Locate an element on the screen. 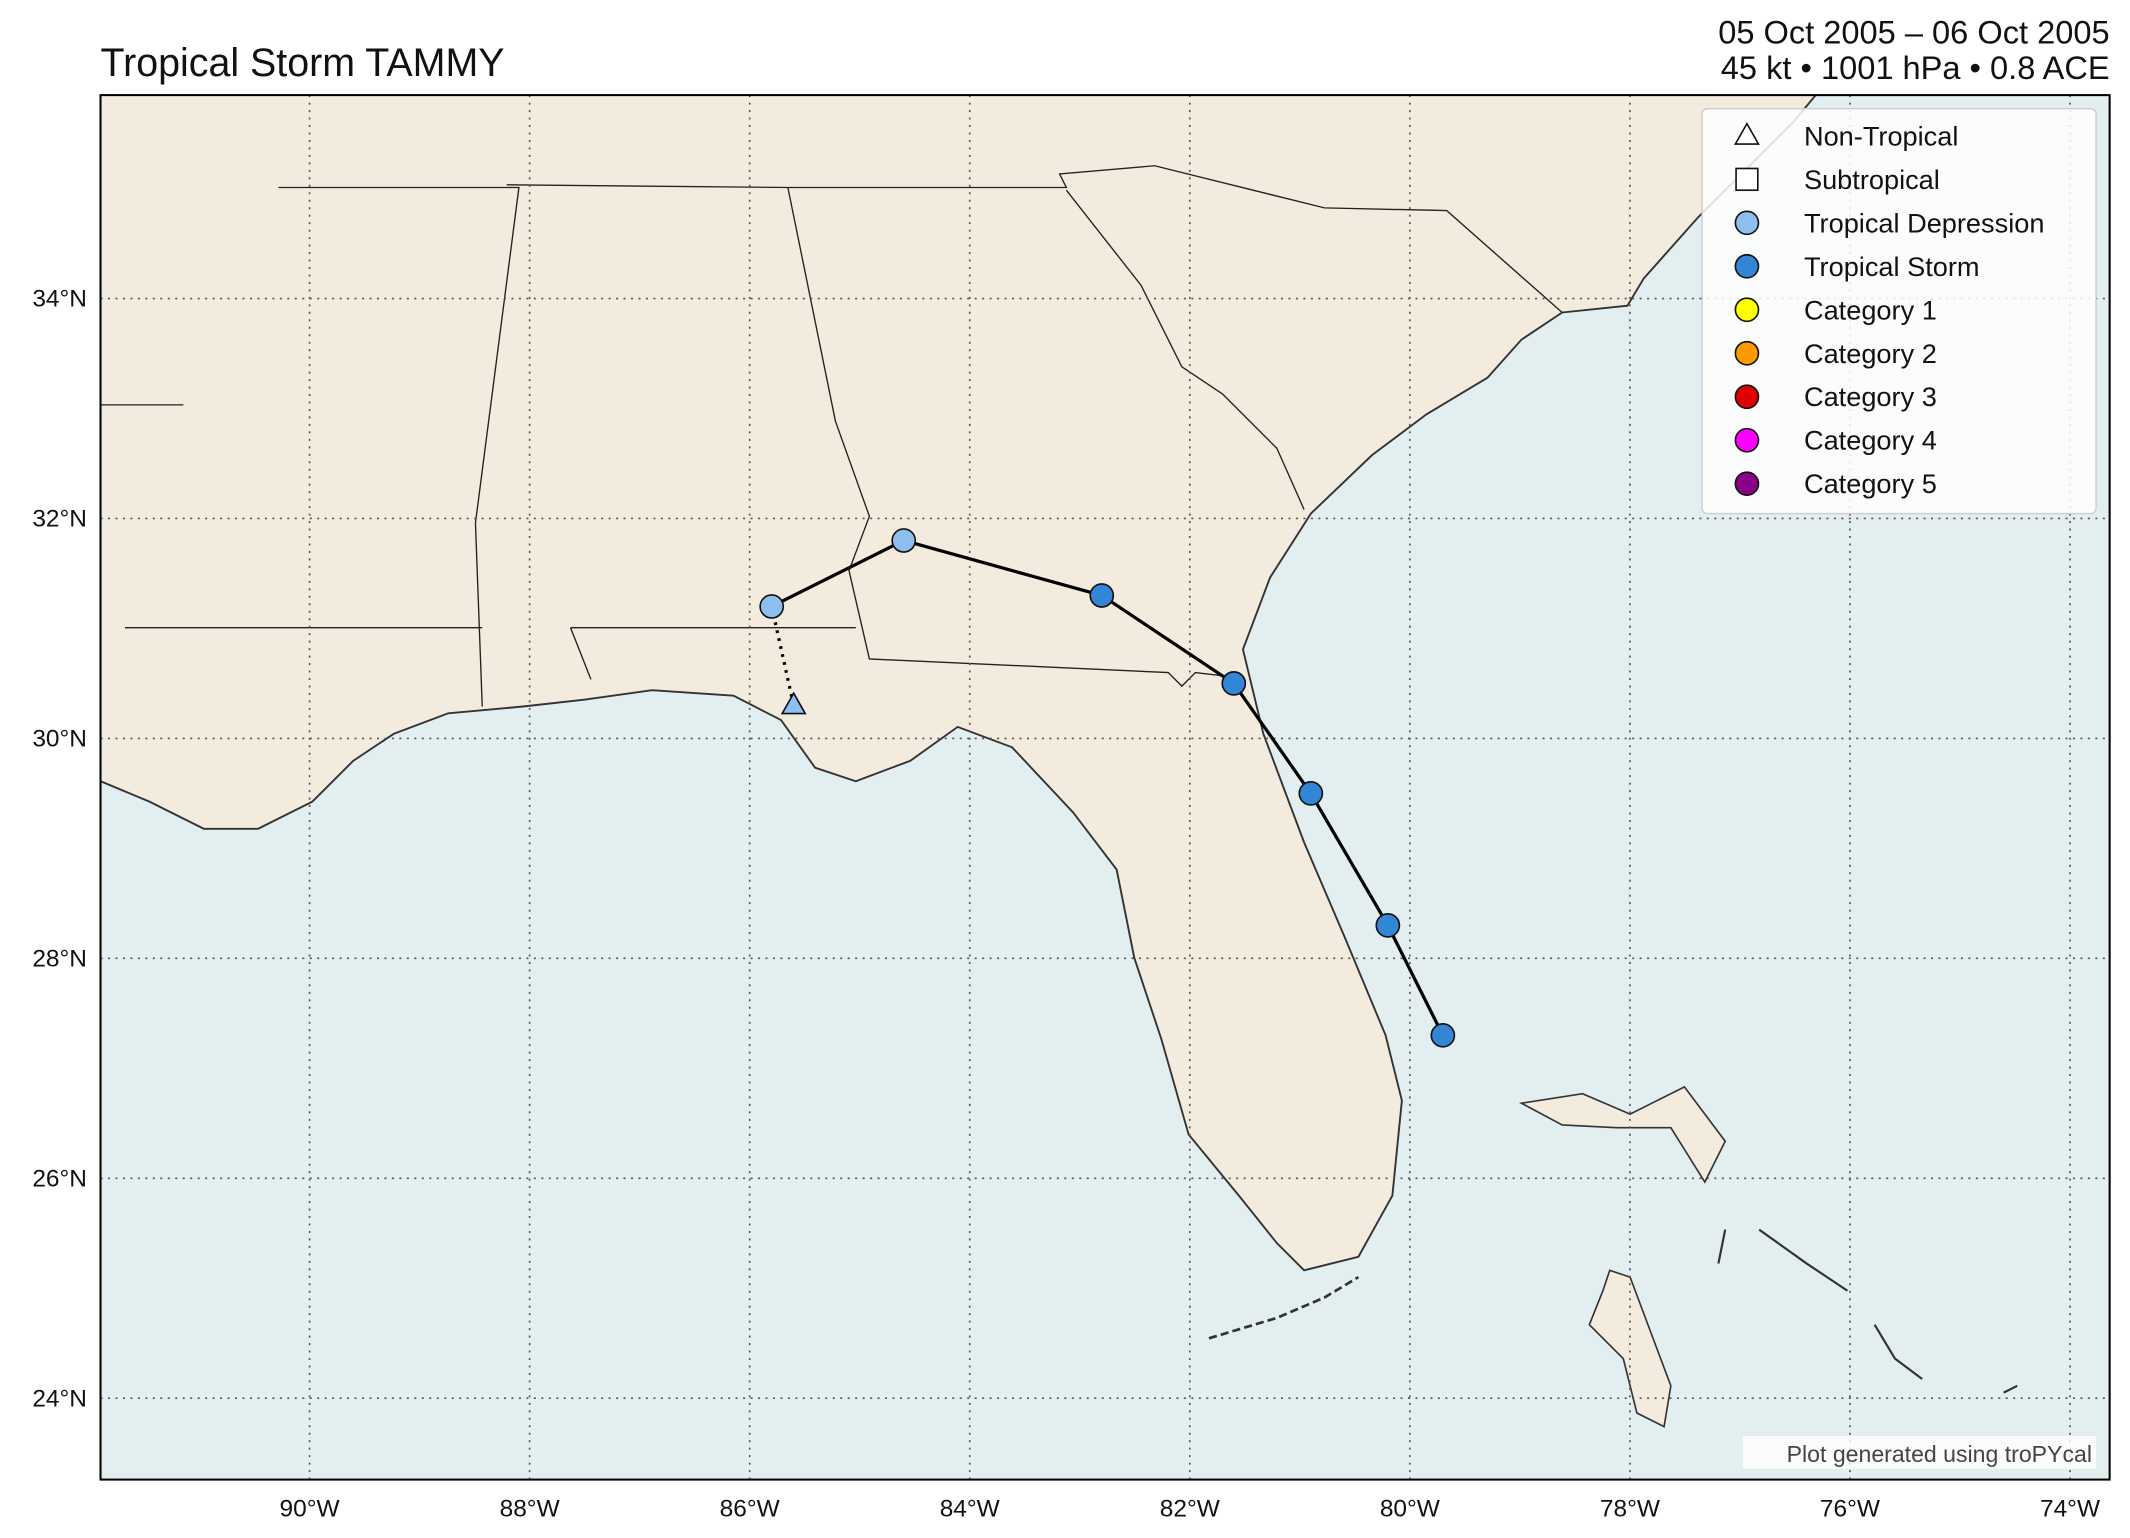 This screenshot has width=2130, height=1538. title: Tropical Storm TAMMY is located at coordinates (303, 63).